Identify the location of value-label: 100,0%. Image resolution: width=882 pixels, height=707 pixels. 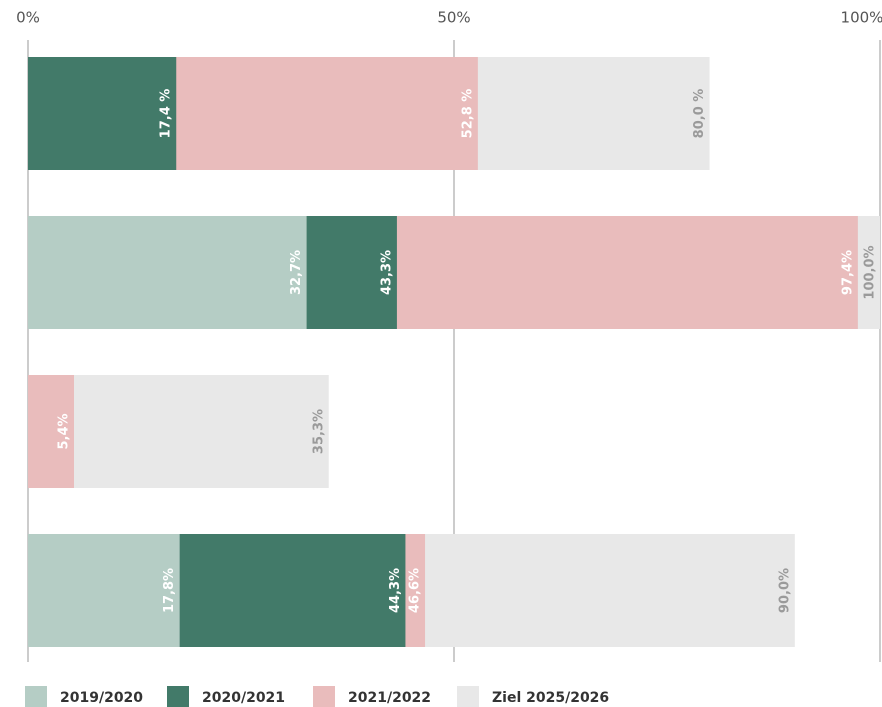
(870, 272).